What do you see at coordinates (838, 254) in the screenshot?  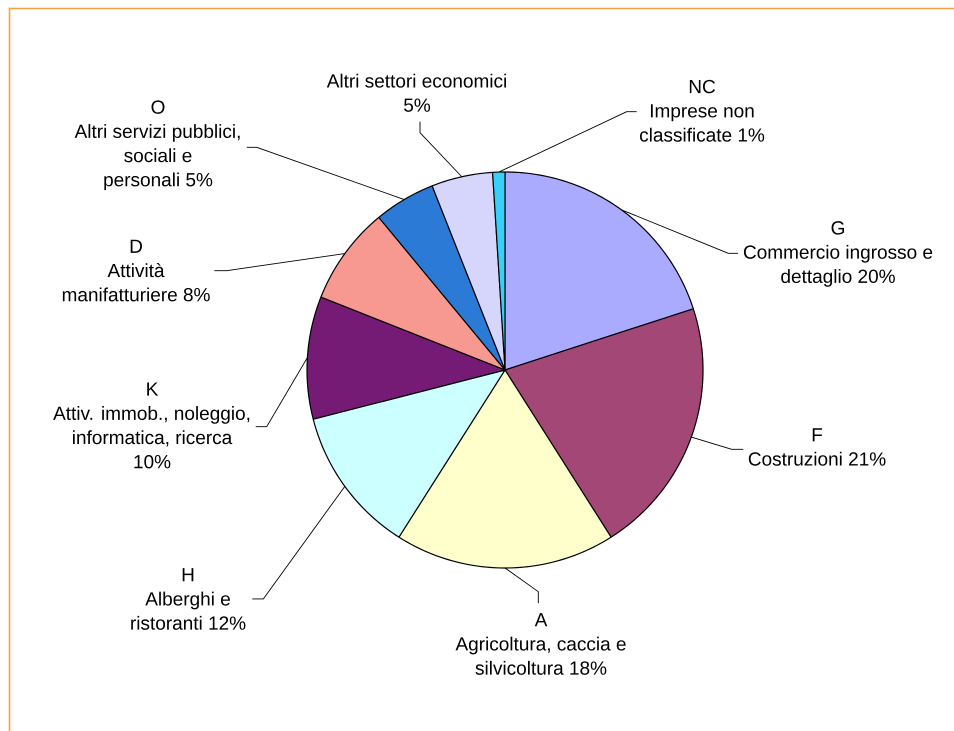 I see `slice-label: G Commercio ingrosso e dettaglio 20%` at bounding box center [838, 254].